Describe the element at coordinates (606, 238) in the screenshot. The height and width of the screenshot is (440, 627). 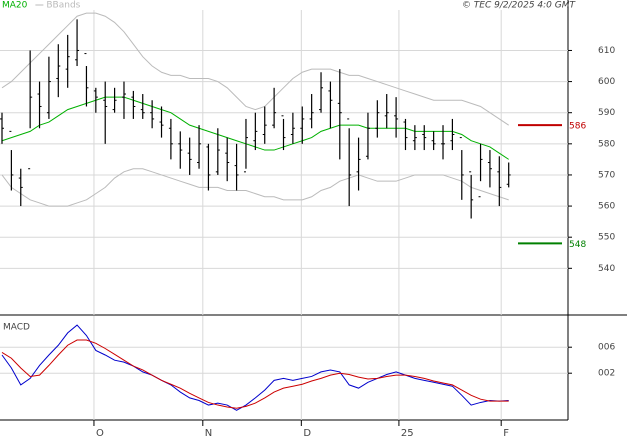
I see `y-tick-label: 550` at that location.